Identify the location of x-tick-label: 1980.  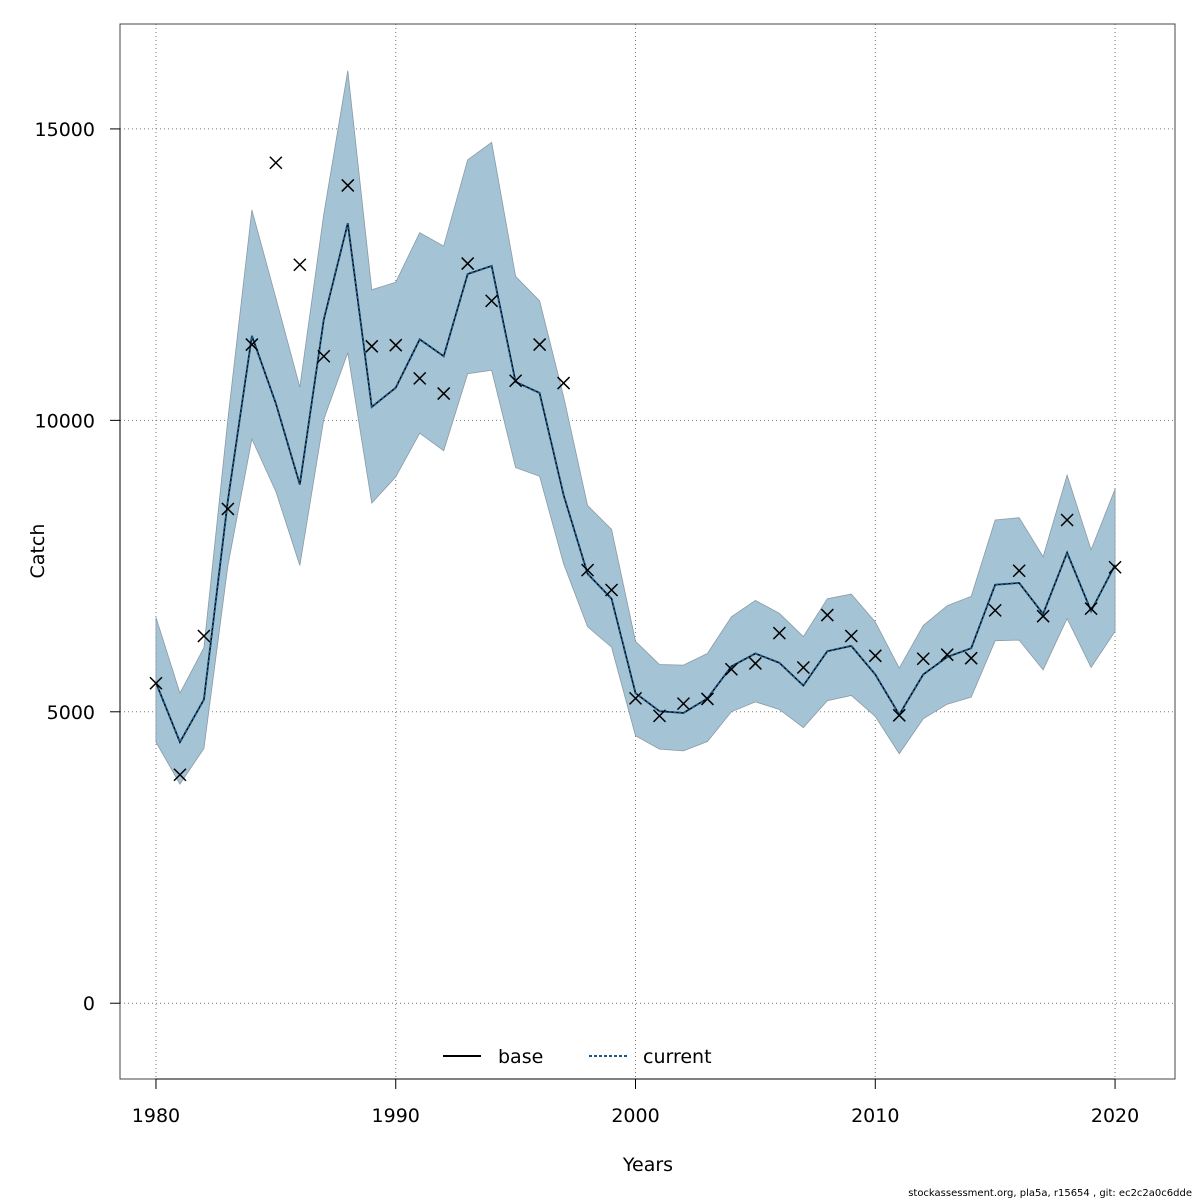
(156, 1116).